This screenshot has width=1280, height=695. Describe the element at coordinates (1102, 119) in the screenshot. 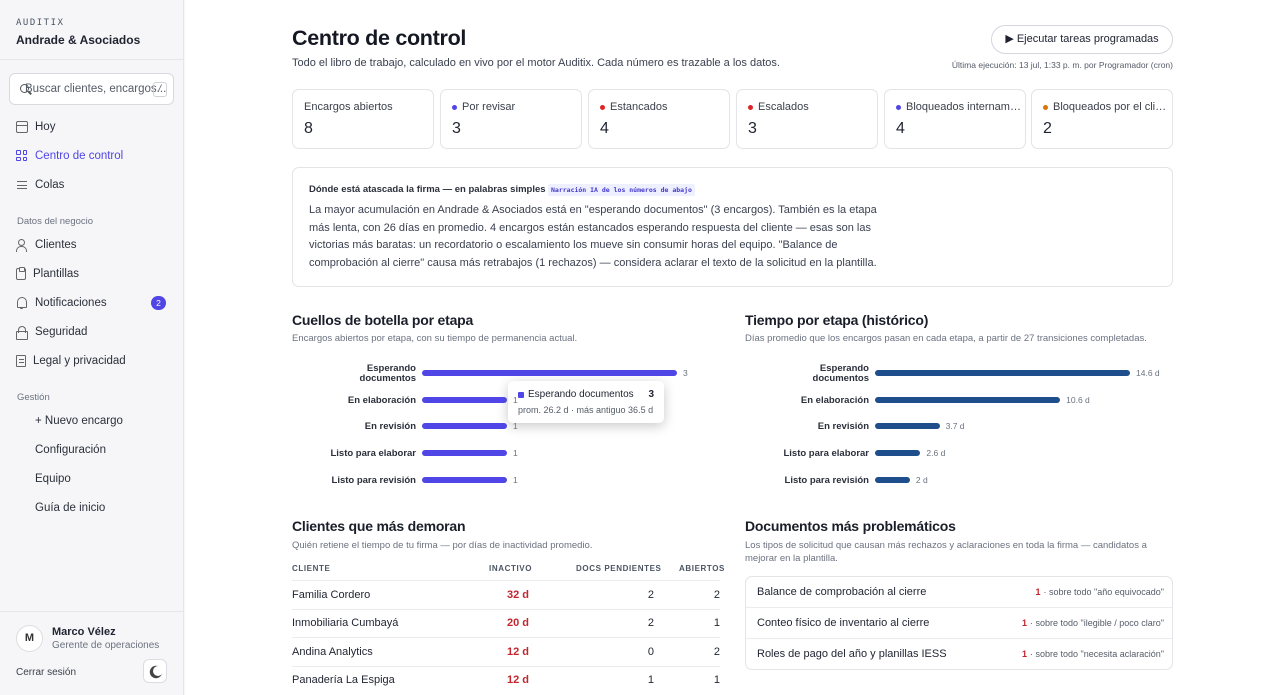

I see `stat-card-blocked-client: Bloqueados por el cliente 2` at that location.